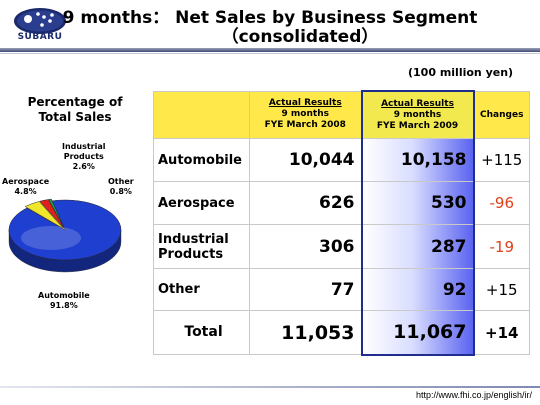 The image size is (540, 405). Describe the element at coordinates (25, 191) in the screenshot. I see `pie-label-aerospace-pct: 4.8%` at that location.